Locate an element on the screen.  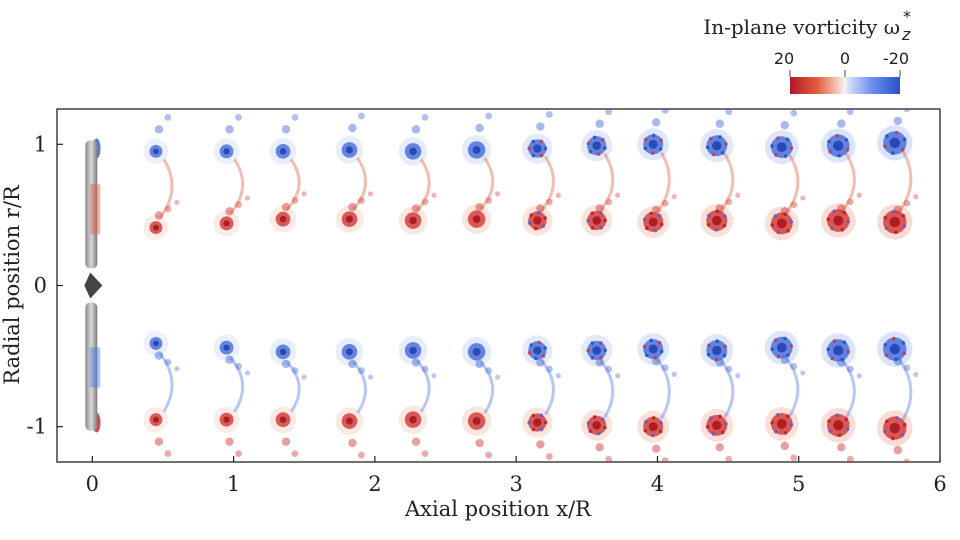
rotor-blade-lower is located at coordinates (91, 366).